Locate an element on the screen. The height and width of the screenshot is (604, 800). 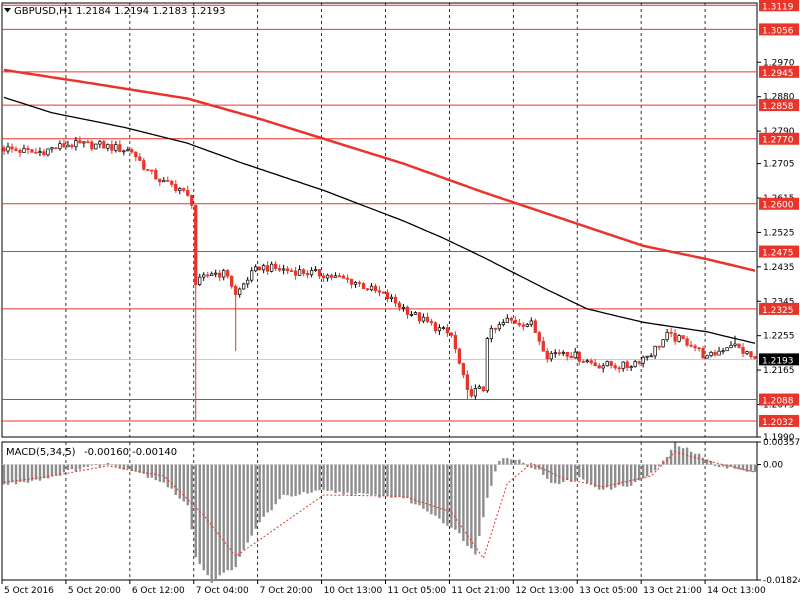
price-level-label: 1.2770 is located at coordinates (778, 141).